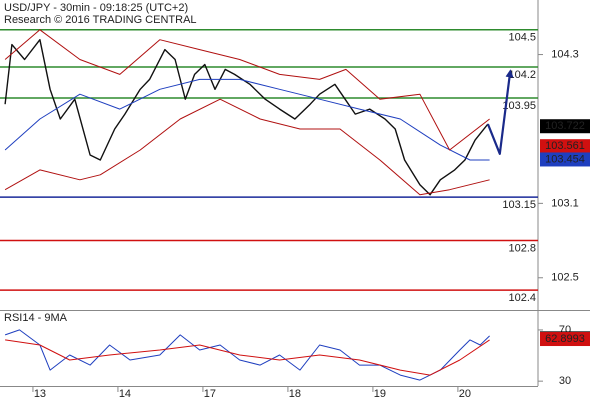  What do you see at coordinates (380, 394) in the screenshot?
I see `x-tick-label: 19` at bounding box center [380, 394].